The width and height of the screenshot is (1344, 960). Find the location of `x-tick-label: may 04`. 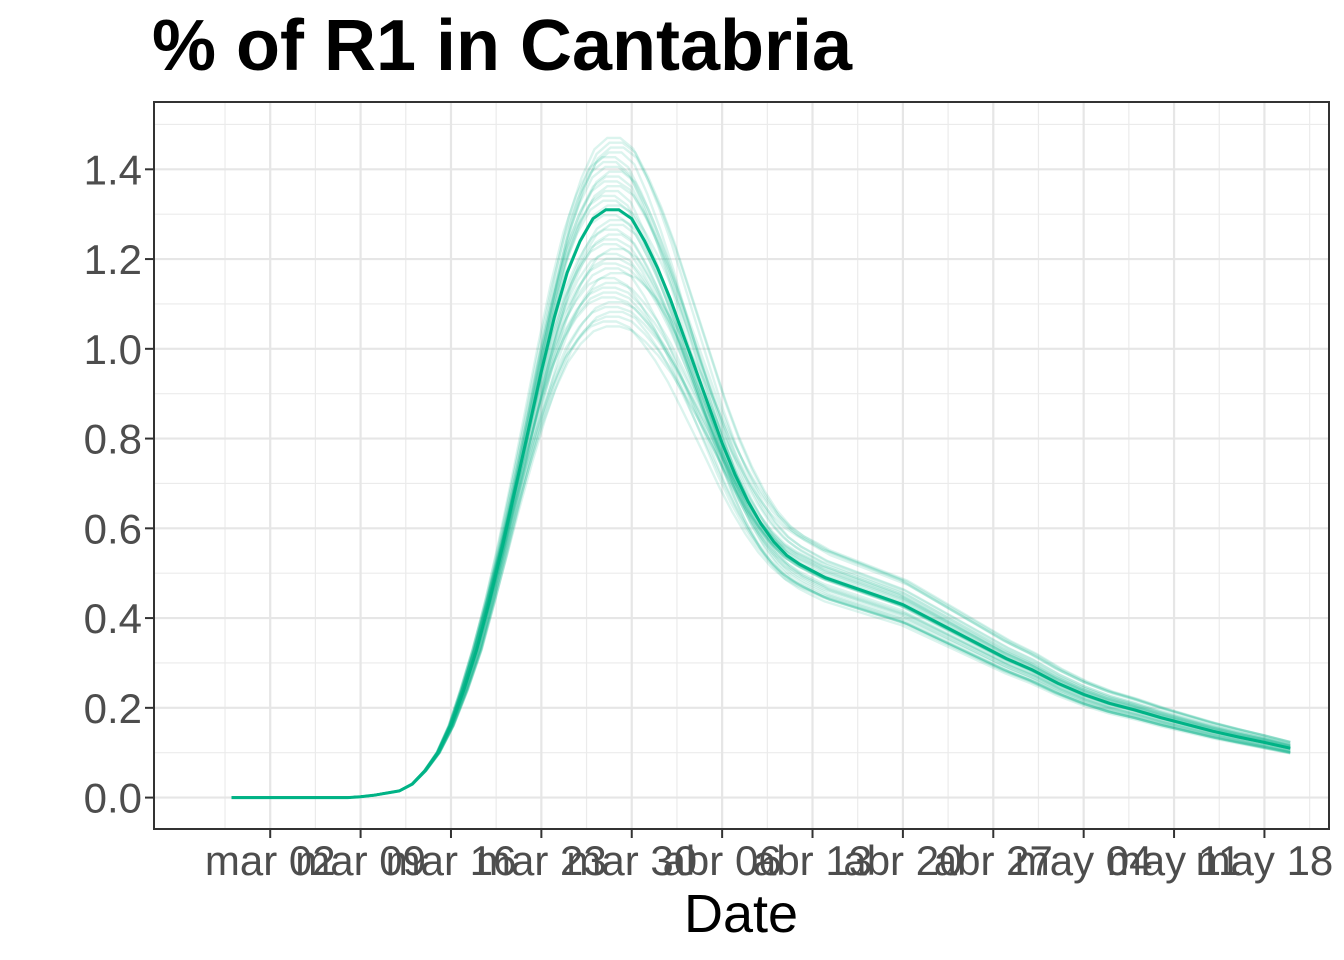

x-tick-label: may 04 is located at coordinates (1084, 860).